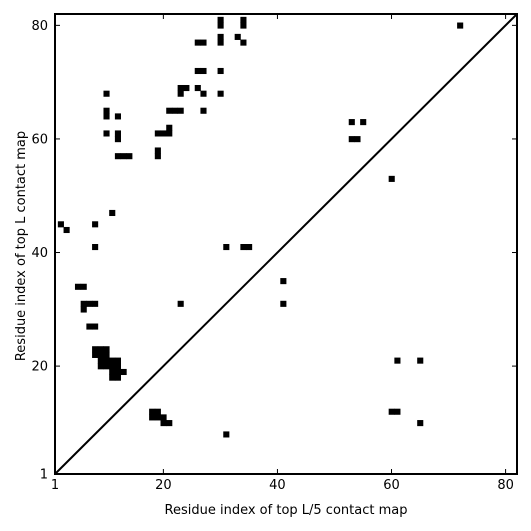  Describe the element at coordinates (39, 139) in the screenshot. I see `y-tick-label: 60` at that location.